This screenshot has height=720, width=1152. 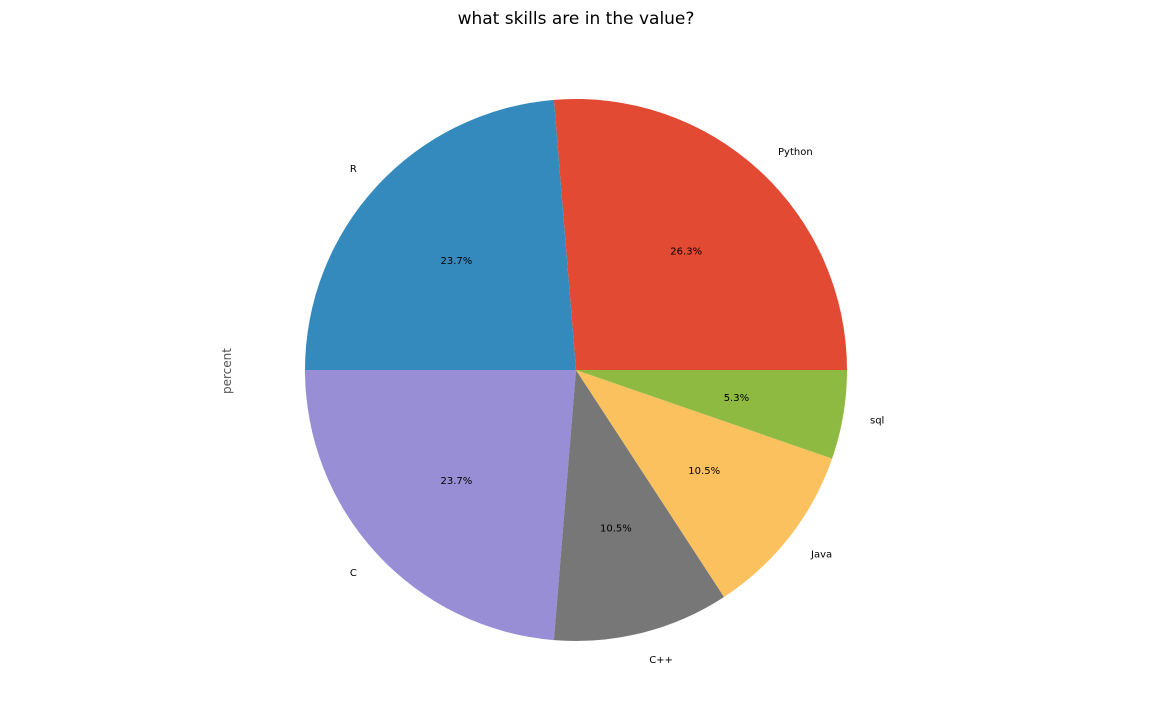 I want to click on percent-label-sql: 5.3%, so click(x=736, y=398).